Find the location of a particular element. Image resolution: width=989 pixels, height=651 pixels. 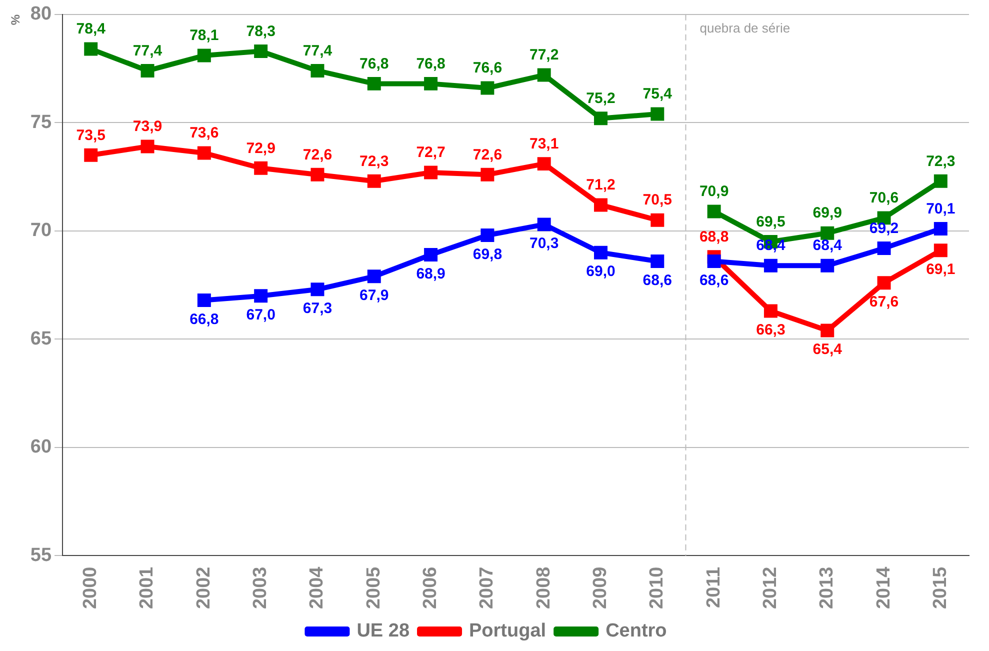

x-tick-label: 2011 is located at coordinates (713, 587).